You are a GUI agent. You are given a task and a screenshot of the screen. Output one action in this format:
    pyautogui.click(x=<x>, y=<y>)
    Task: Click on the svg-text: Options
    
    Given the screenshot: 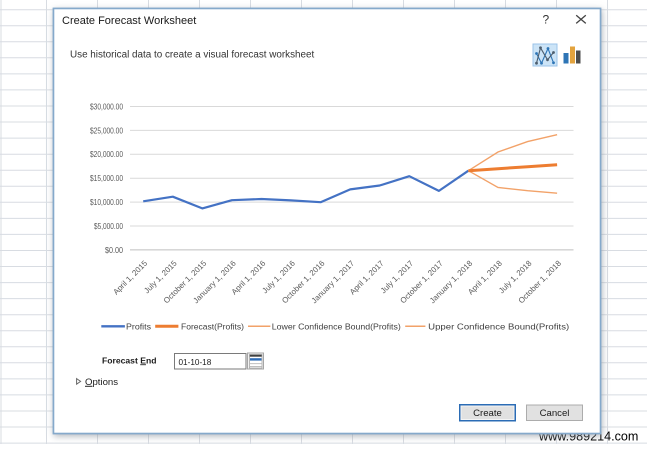 What is the action you would take?
    pyautogui.click(x=101, y=382)
    